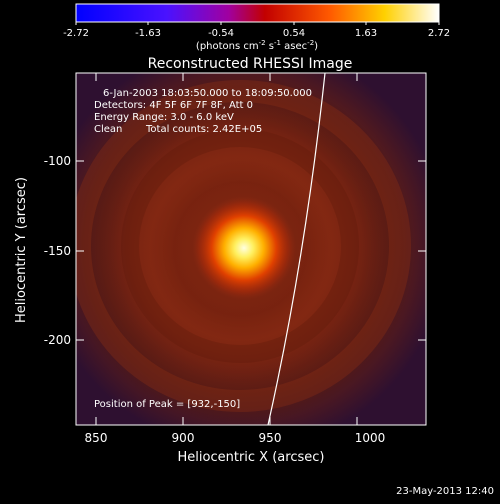 This screenshot has height=504, width=500. I want to click on solar-limb, so click(296, 249).